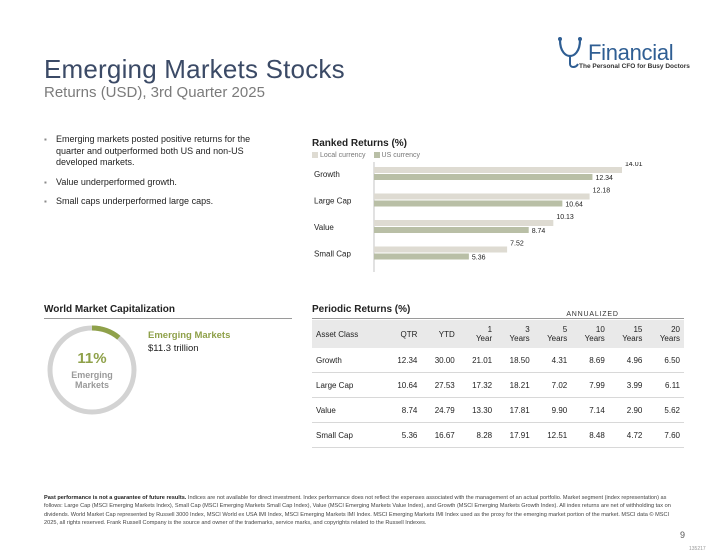 The width and height of the screenshot is (720, 556). I want to click on data-label: 12.18, so click(602, 191).